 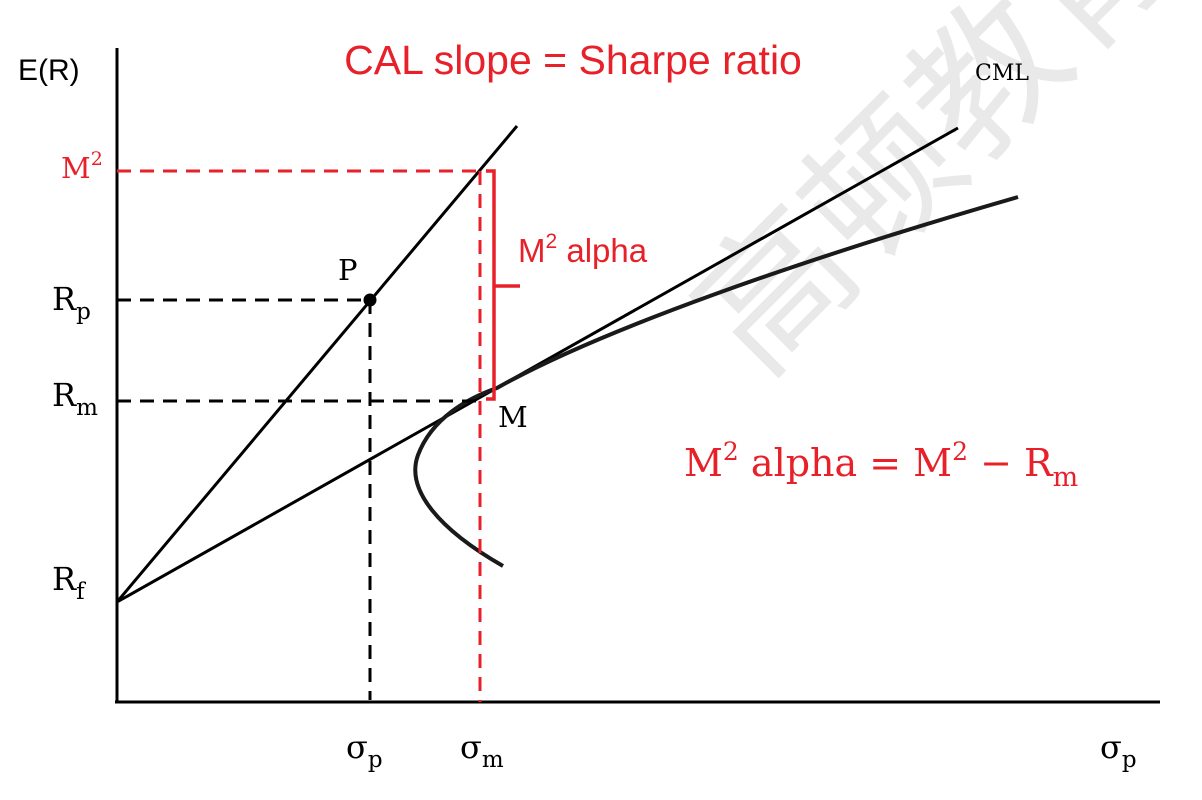 I want to click on y-label-rf: Rf, so click(x=69, y=582).